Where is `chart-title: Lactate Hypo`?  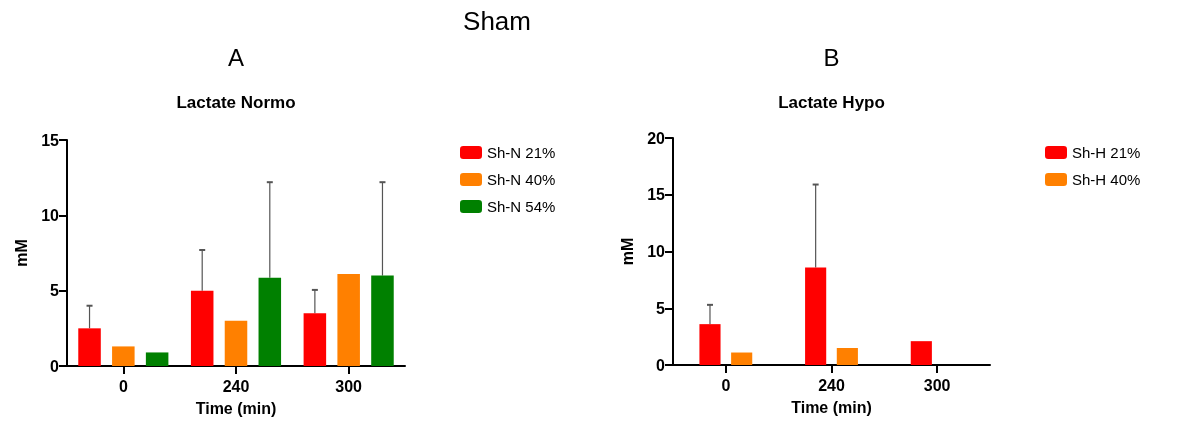 chart-title: Lactate Hypo is located at coordinates (831, 102).